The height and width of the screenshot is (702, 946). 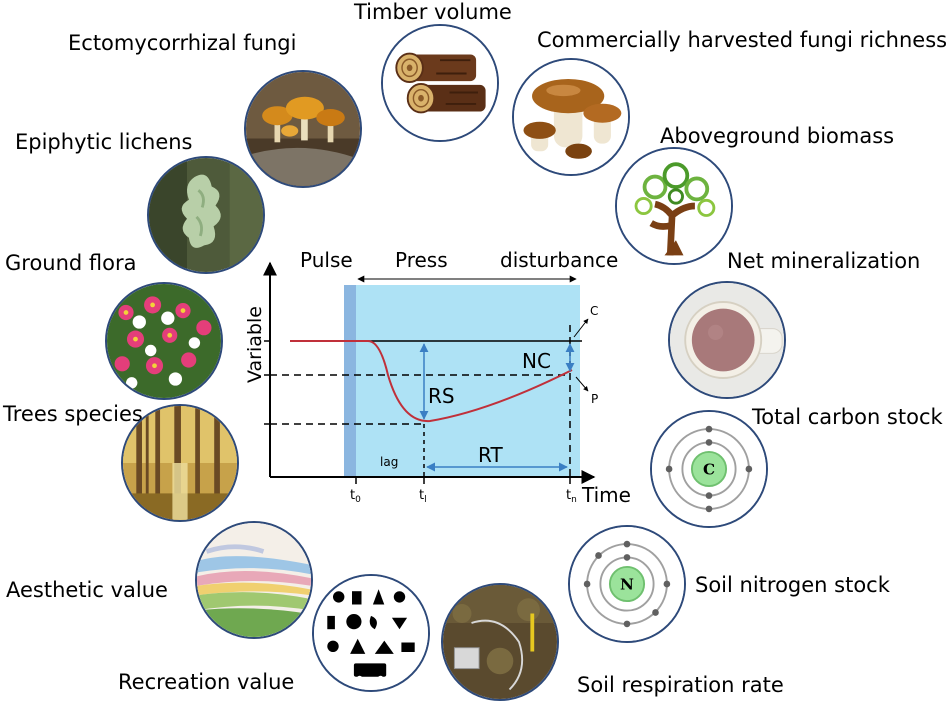 I want to click on label-net-mineralization: Net mineralization, so click(x=824, y=261).